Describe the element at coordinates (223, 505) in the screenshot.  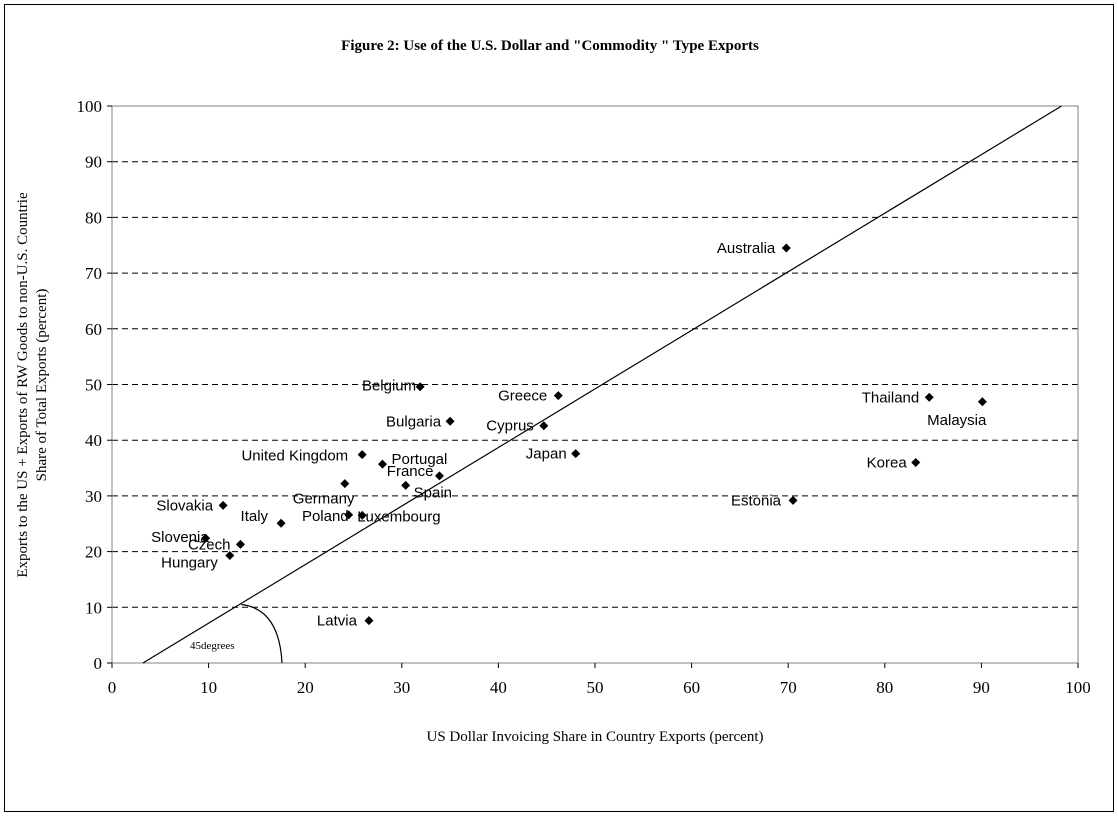
I see `point-slovakia` at that location.